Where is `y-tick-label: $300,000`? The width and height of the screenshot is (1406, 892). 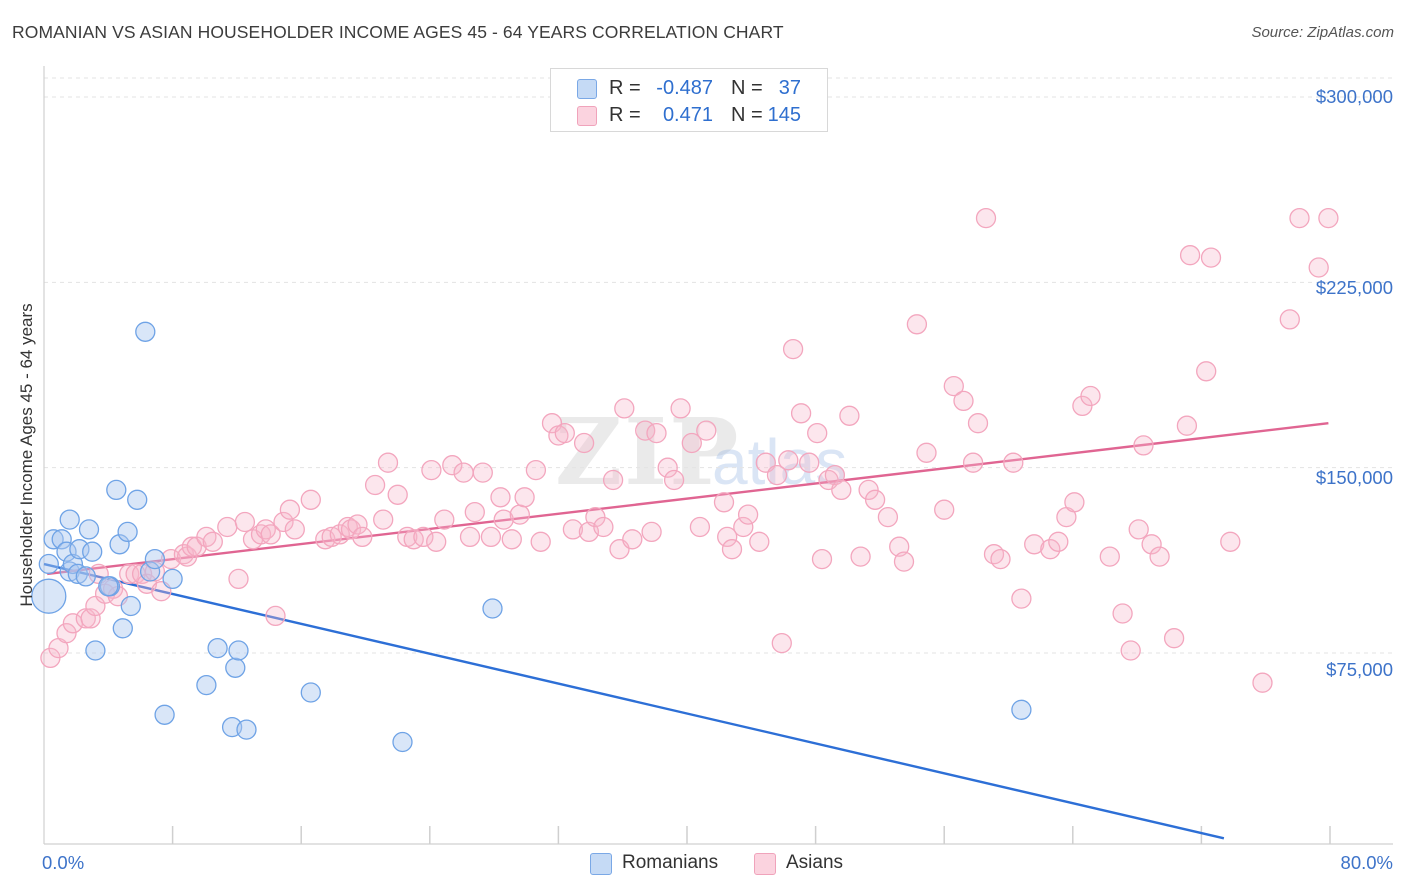 y-tick-label: $300,000 is located at coordinates (1354, 96).